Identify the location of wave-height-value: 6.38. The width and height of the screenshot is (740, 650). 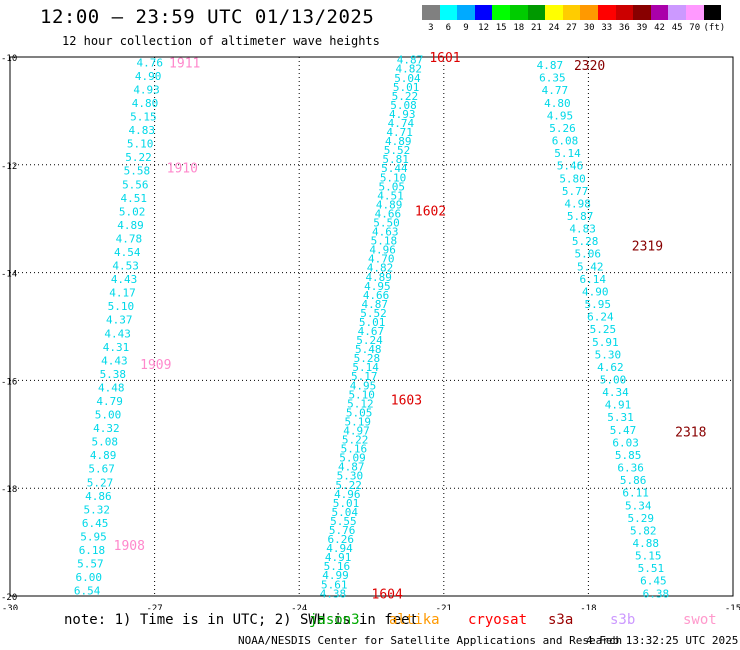
(656, 593).